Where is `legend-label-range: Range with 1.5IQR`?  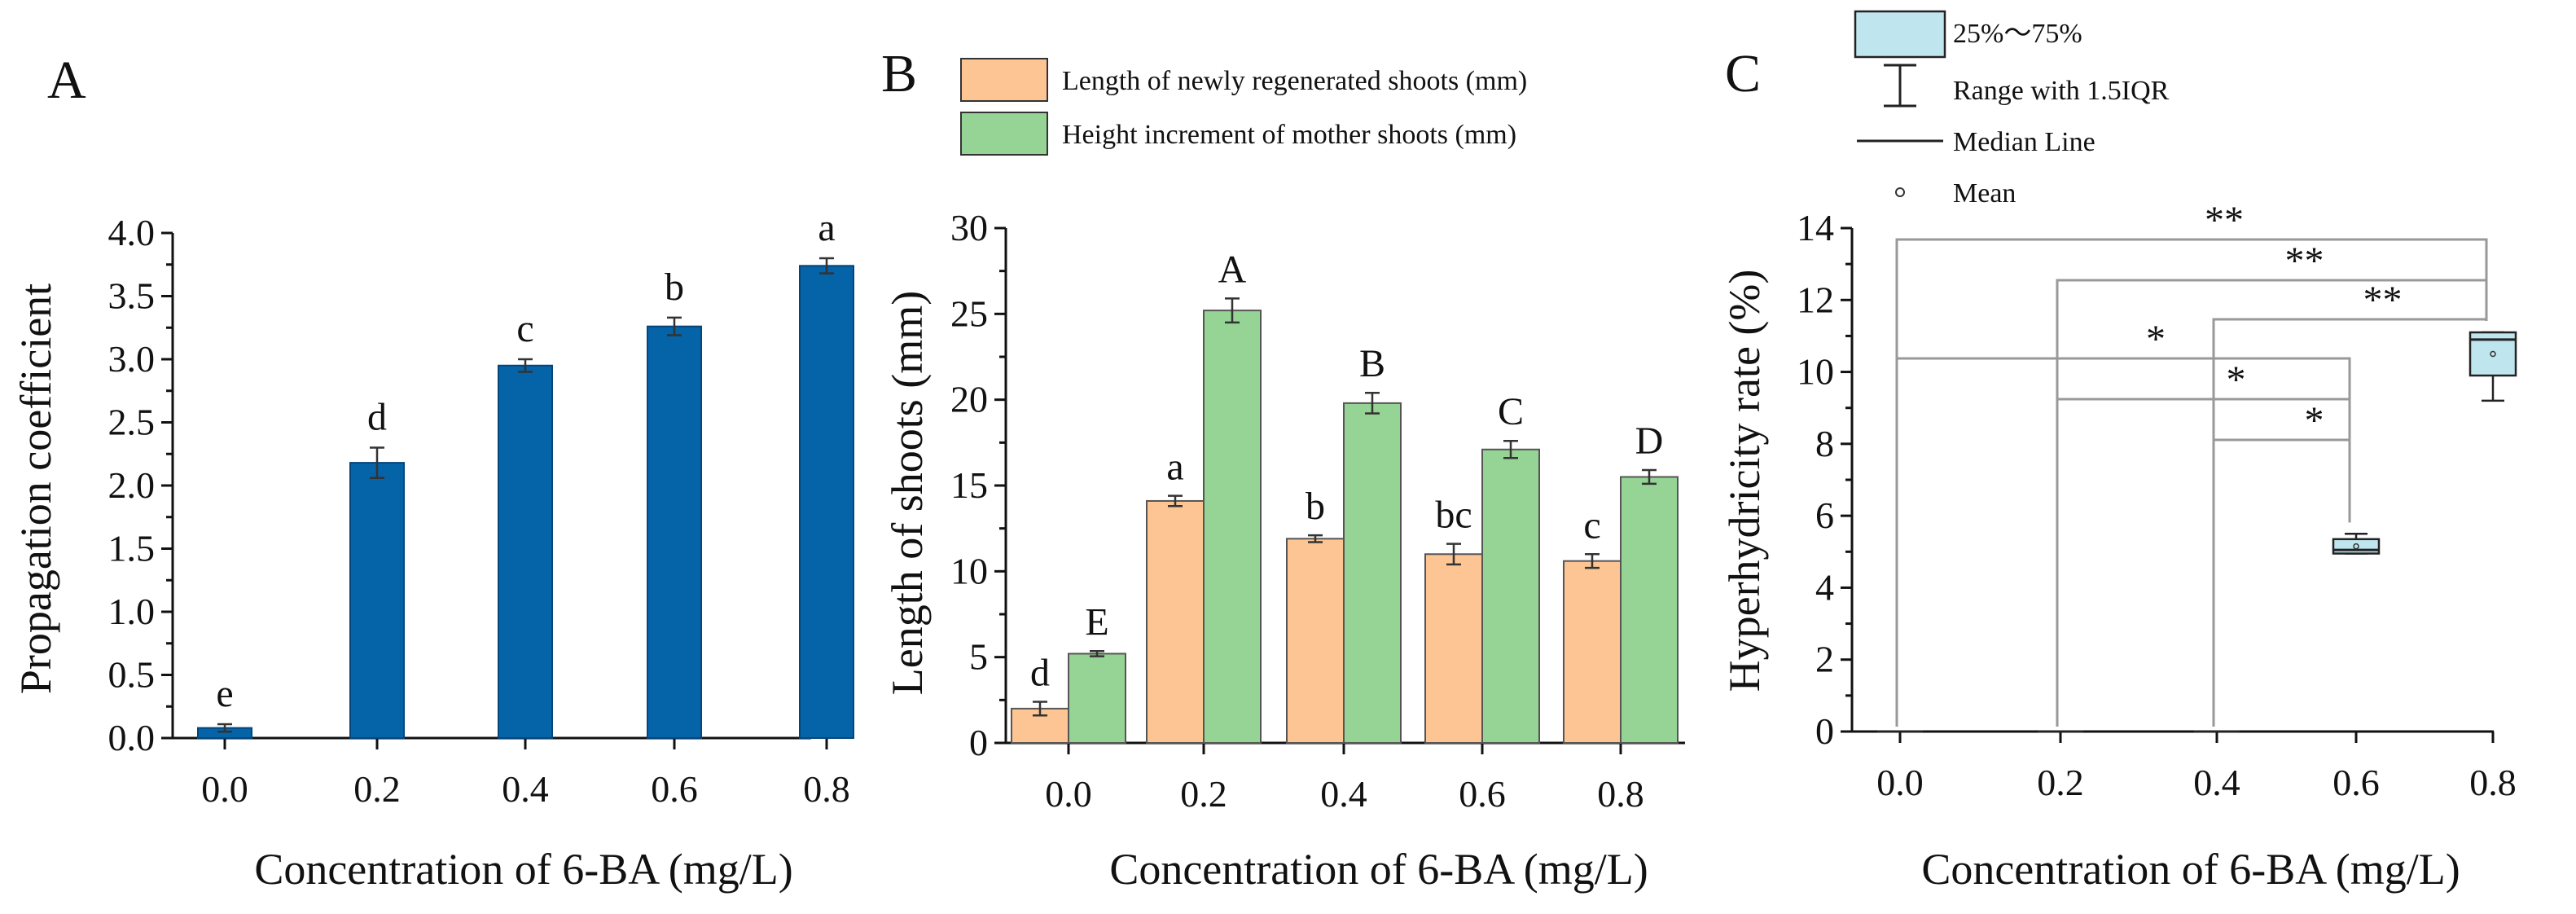
legend-label-range: Range with 1.5IQR is located at coordinates (2061, 91).